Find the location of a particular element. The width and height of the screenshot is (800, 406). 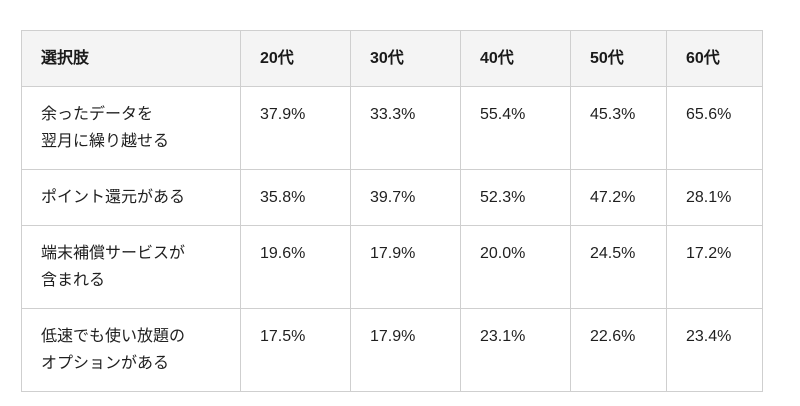

value-cell: 19.6% is located at coordinates (295, 267).